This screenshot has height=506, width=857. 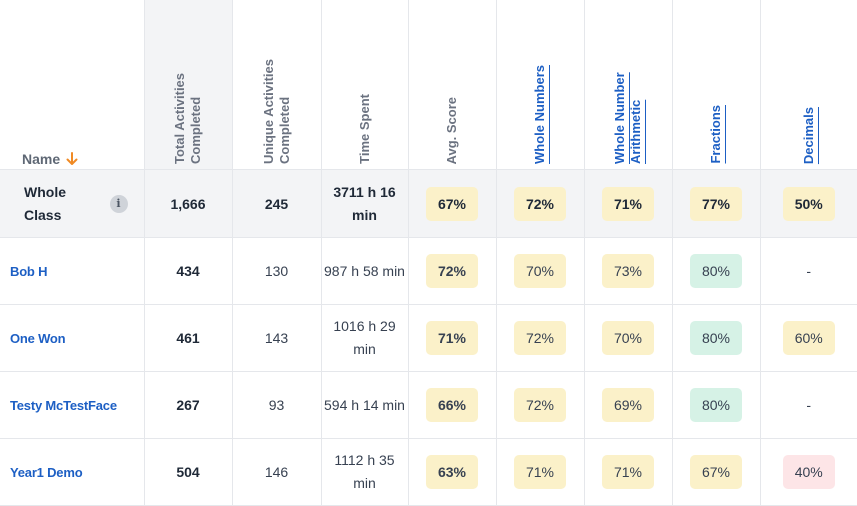 I want to click on score-badge: 66%, so click(x=452, y=405).